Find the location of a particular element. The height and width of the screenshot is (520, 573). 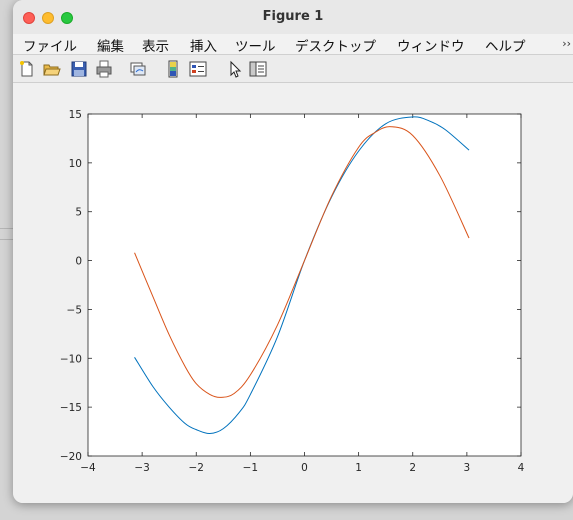

menu-bar: ファイル 編集 表示 挿入 ツール デスクトップ ウィンドウ ヘルプ ›› is located at coordinates (293, 44).